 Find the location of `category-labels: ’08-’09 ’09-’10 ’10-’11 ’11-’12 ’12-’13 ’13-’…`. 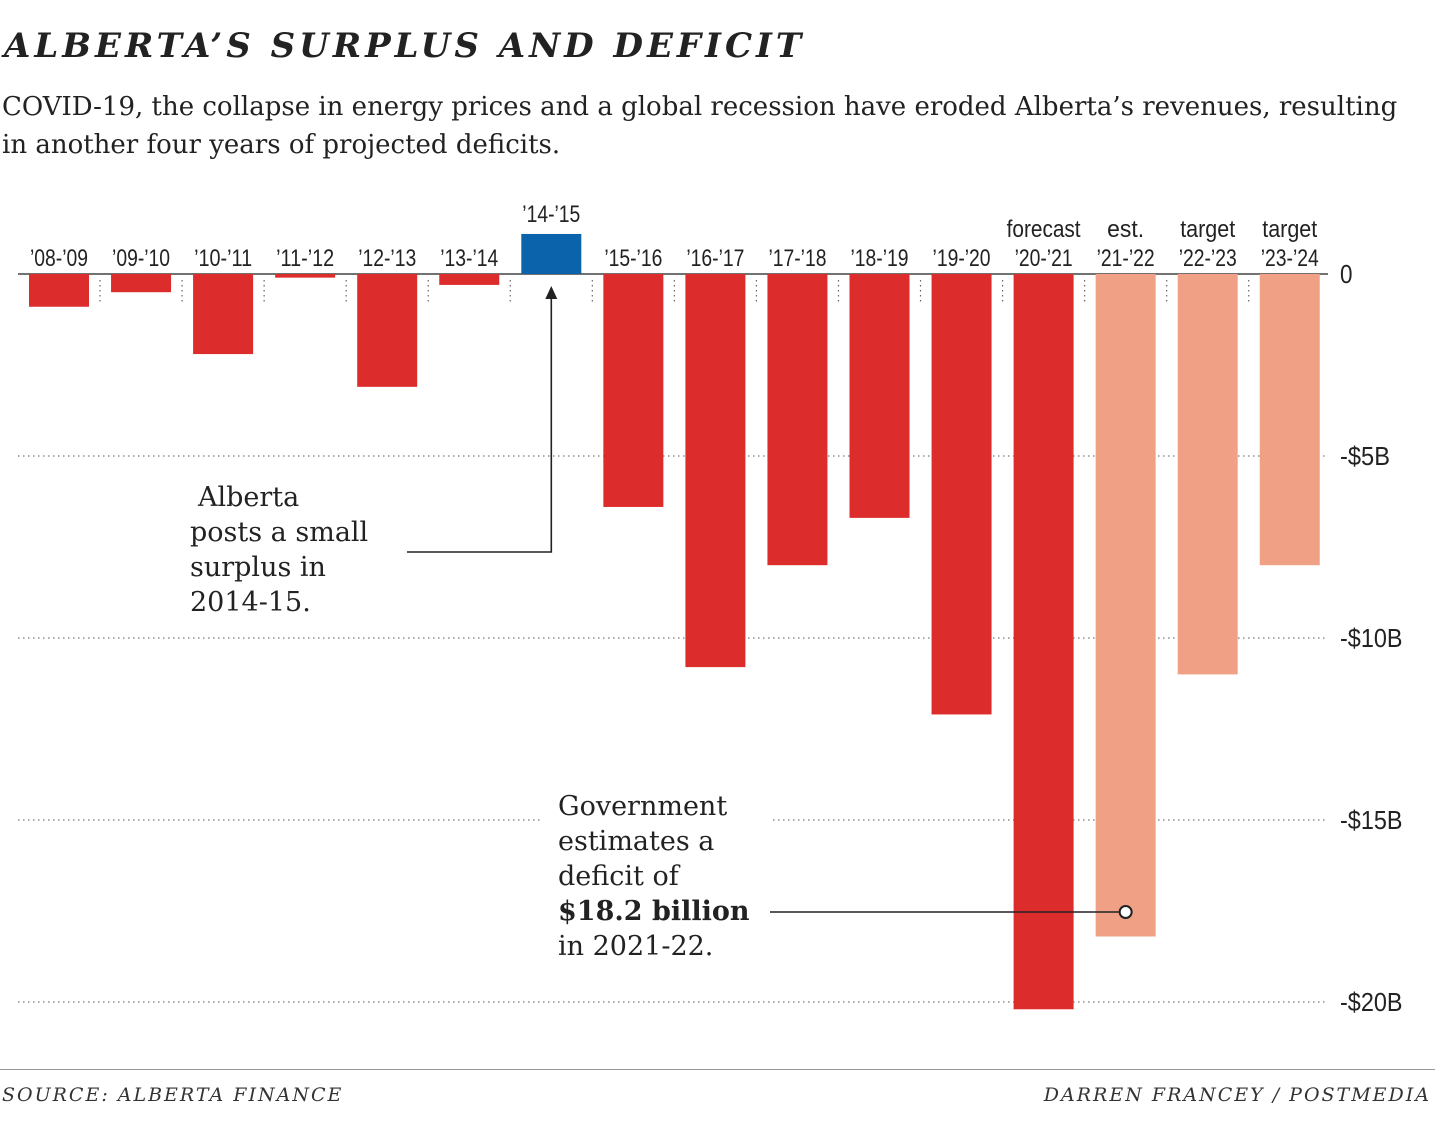

category-labels: ’08-’09 ’09-’10 ’10-’11 ’11-’12 ’12-’13 ’13-’… is located at coordinates (674, 236).